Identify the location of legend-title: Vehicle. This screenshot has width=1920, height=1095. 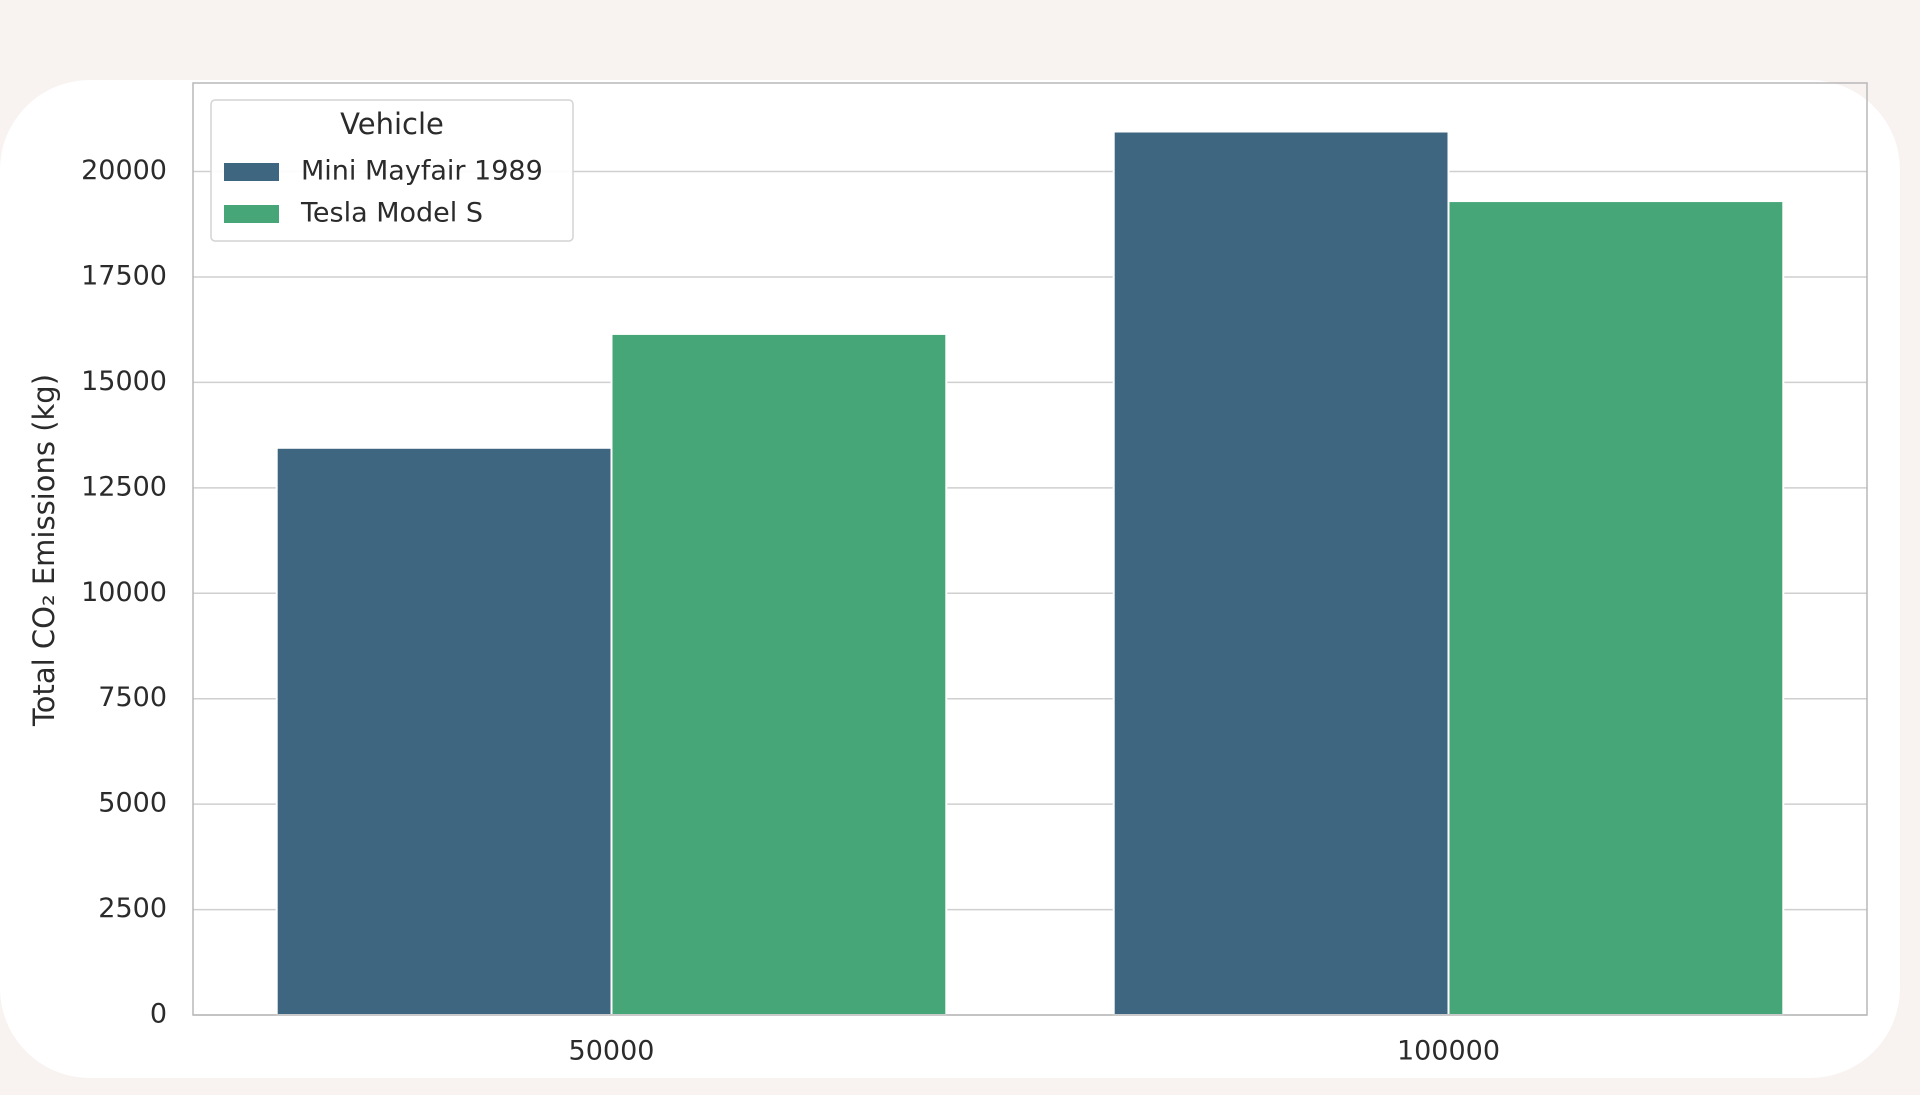
(392, 124).